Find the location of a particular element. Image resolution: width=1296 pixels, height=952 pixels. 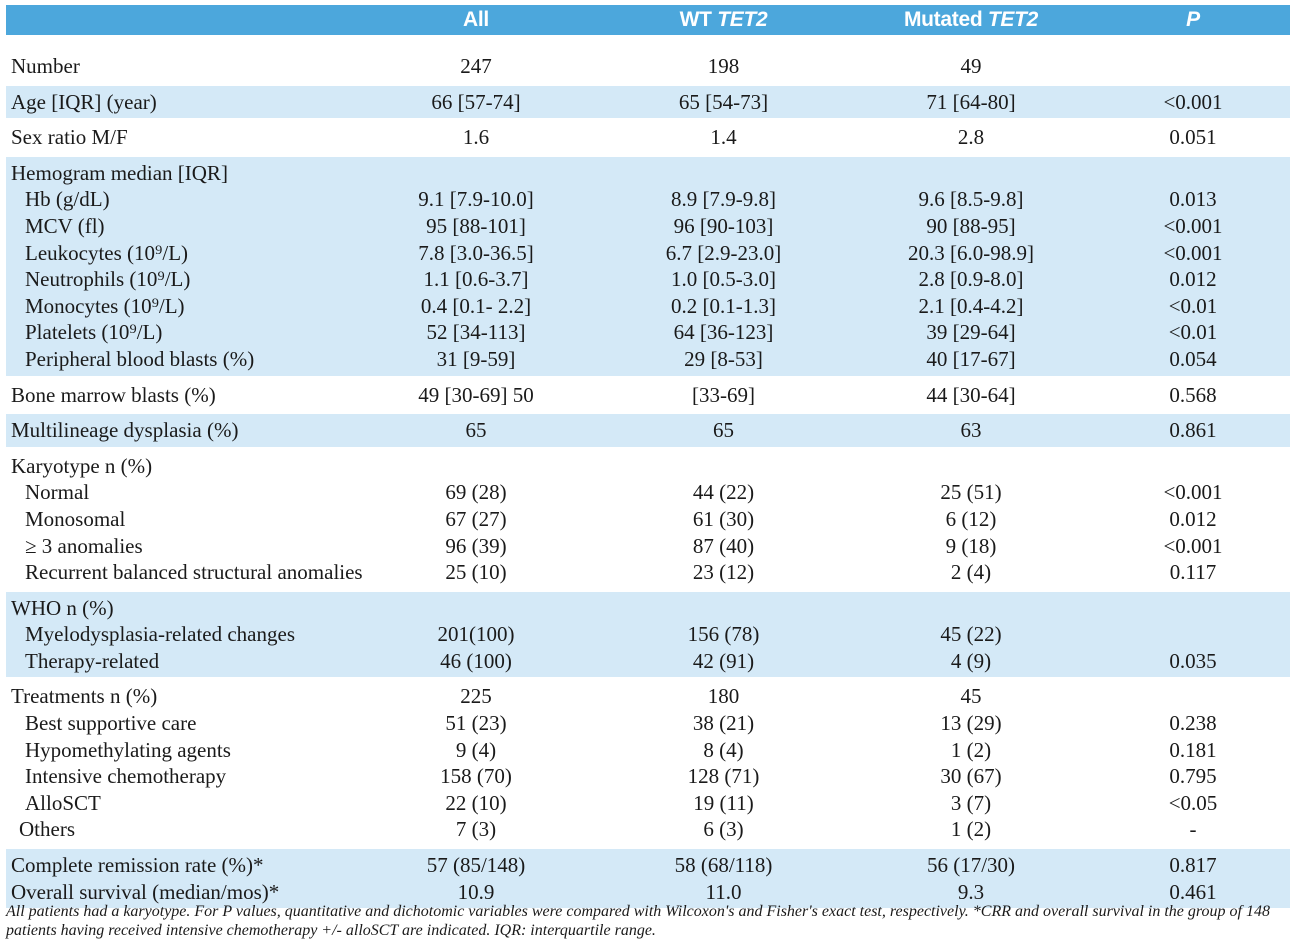

row-label: Neutrophils (10⁹/L) is located at coordinates (108, 279).